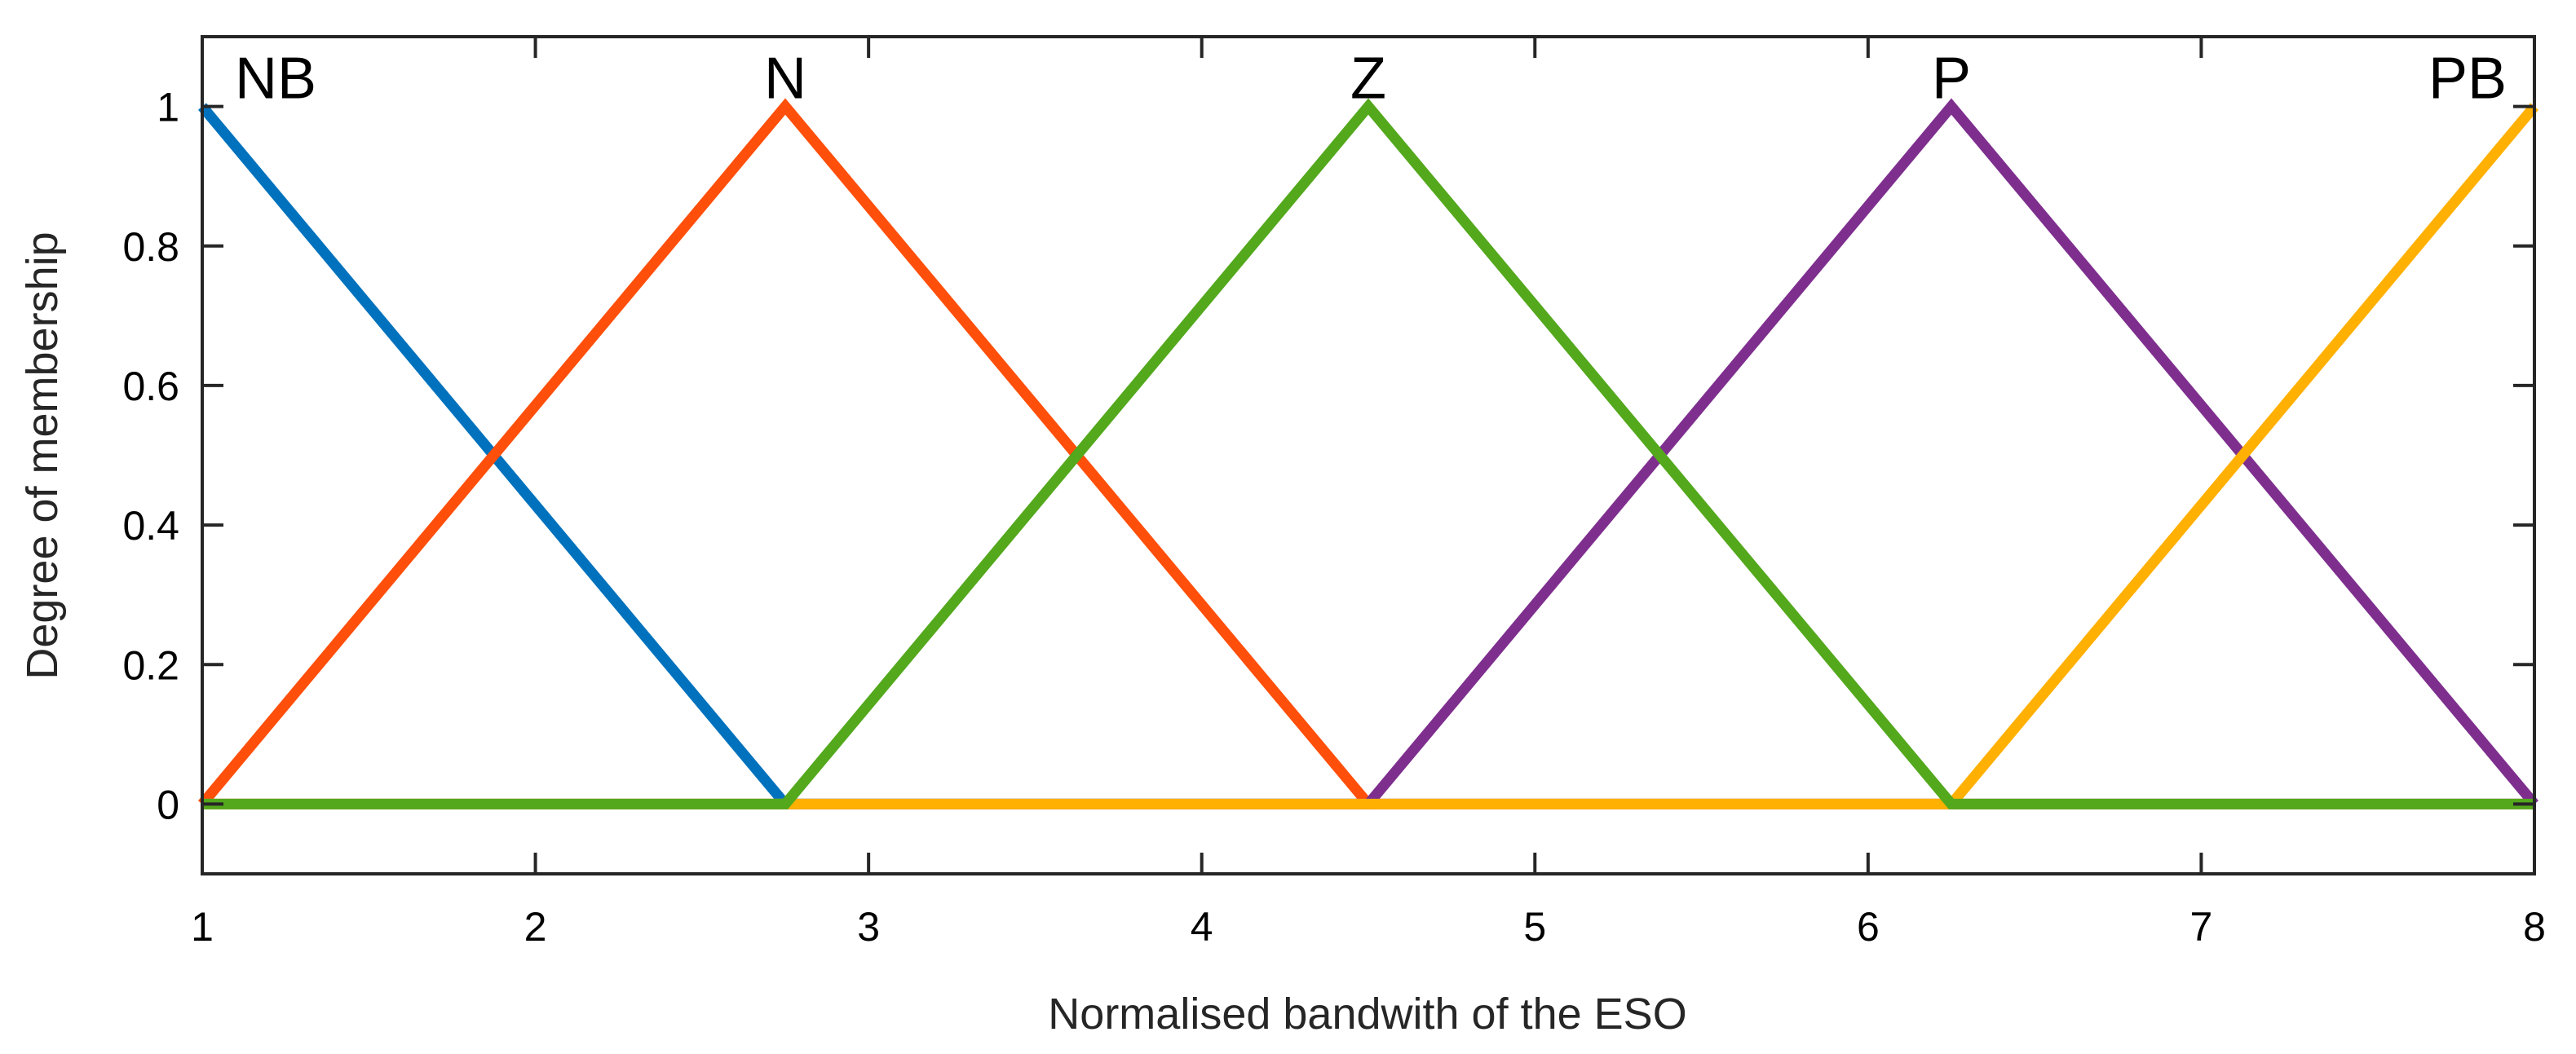 This screenshot has height=1054, width=2576. Describe the element at coordinates (868, 927) in the screenshot. I see `x-tick-label: 3` at that location.